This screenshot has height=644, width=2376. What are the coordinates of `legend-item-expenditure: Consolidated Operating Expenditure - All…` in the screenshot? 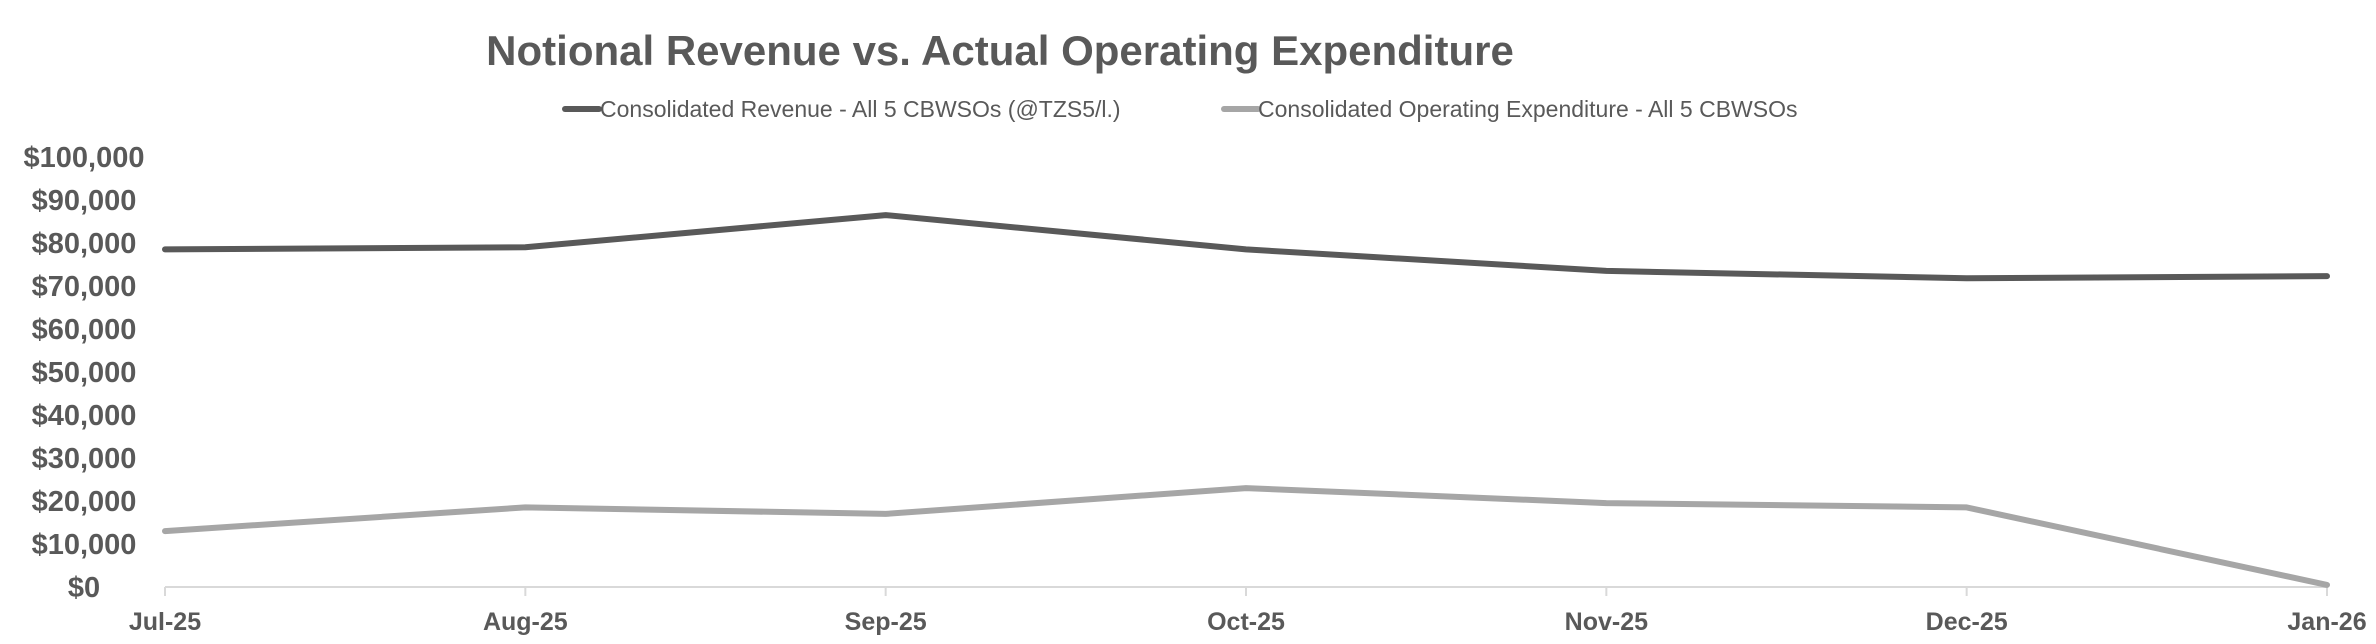 It's located at (1509, 109).